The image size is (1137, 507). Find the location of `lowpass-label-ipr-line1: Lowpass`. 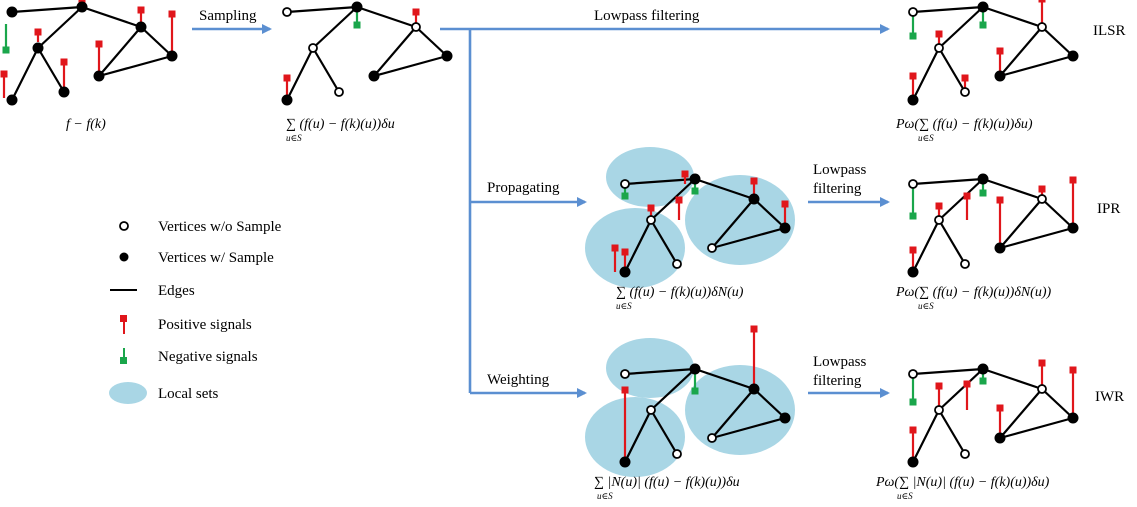

lowpass-label-ipr-line1: Lowpass is located at coordinates (839, 170).